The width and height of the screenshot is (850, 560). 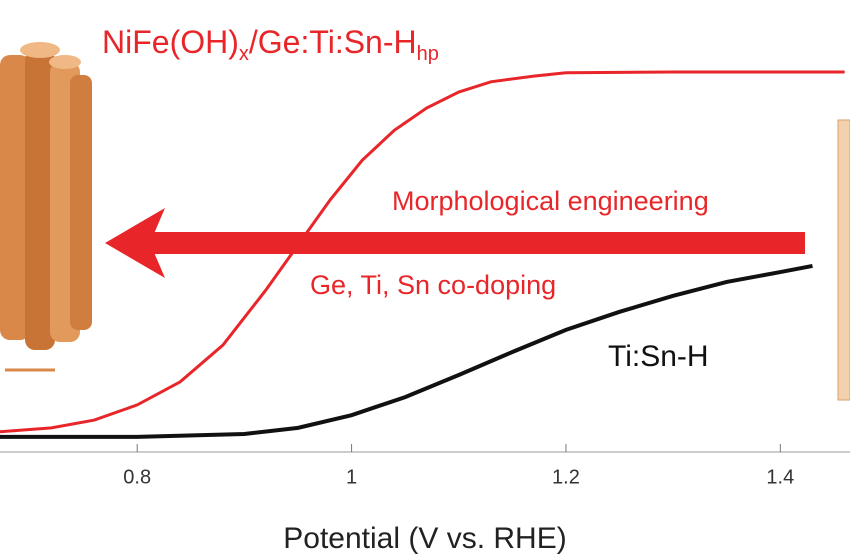 I want to click on label-part: NiFe(OH), so click(x=170, y=42).